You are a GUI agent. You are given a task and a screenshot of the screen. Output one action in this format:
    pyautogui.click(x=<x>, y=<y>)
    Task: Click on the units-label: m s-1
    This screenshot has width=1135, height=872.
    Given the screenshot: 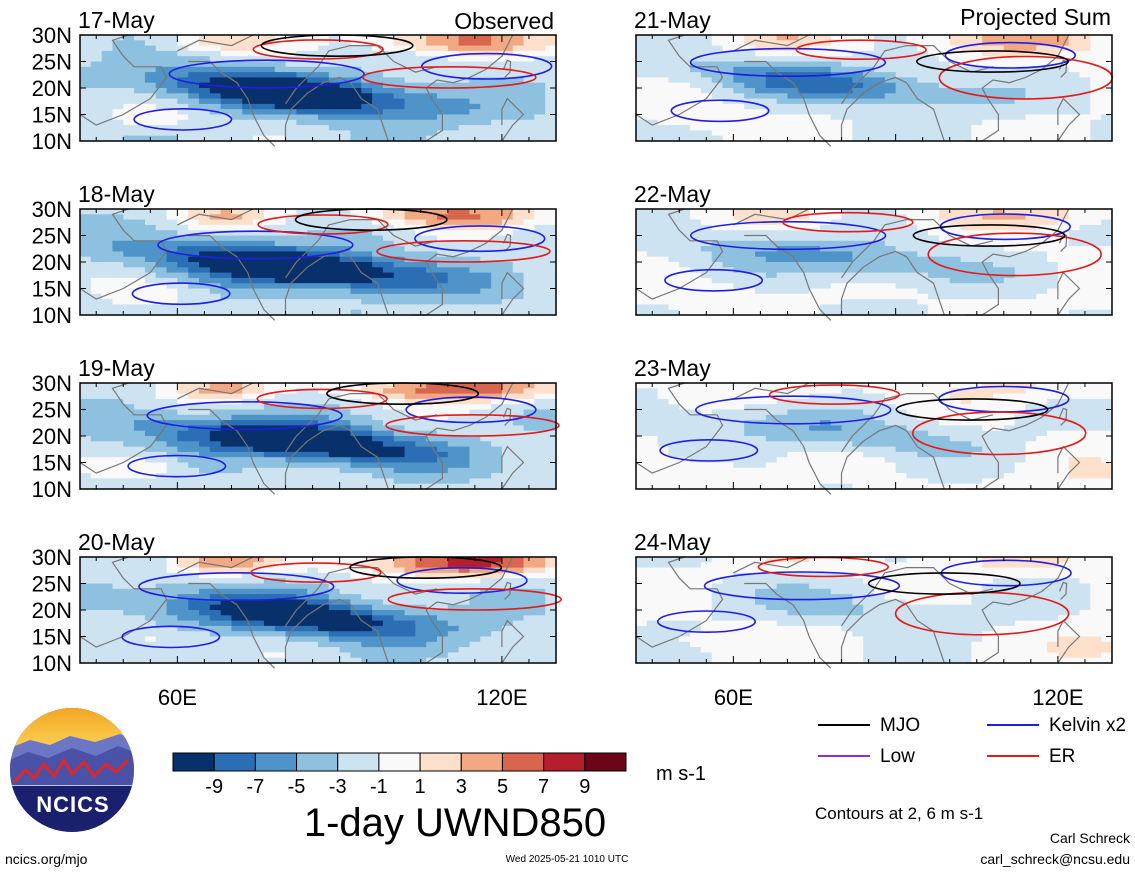 What is the action you would take?
    pyautogui.click(x=681, y=774)
    